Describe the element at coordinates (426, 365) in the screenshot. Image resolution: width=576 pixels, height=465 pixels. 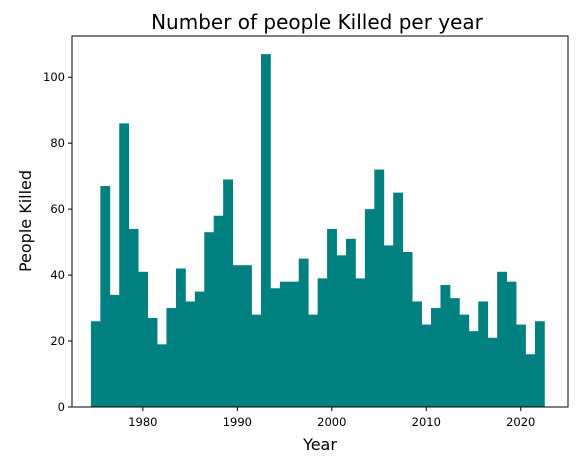
I see `bar-2010` at that location.